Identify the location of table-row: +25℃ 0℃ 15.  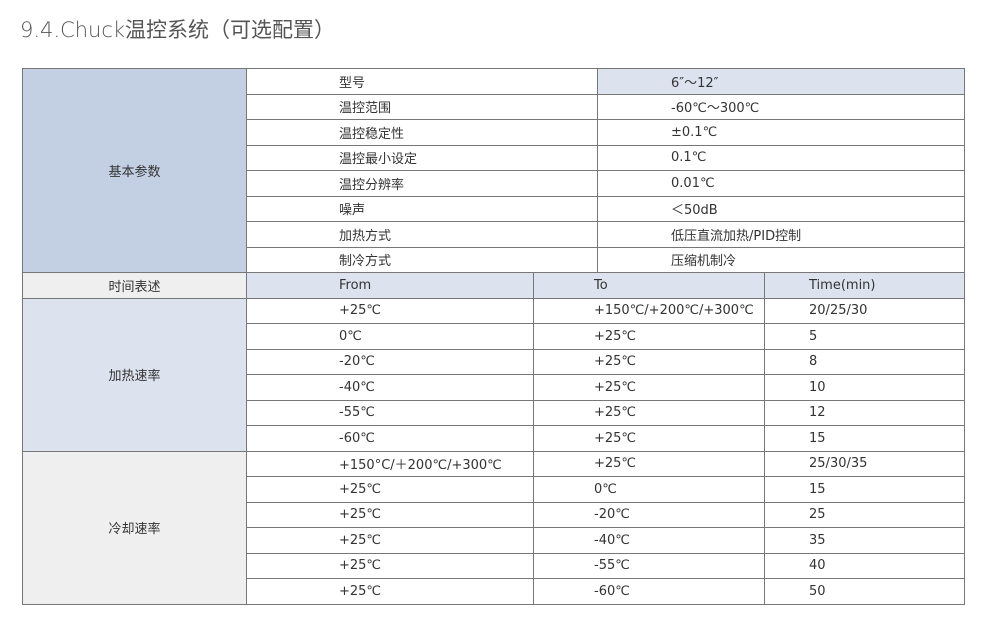
(494, 489).